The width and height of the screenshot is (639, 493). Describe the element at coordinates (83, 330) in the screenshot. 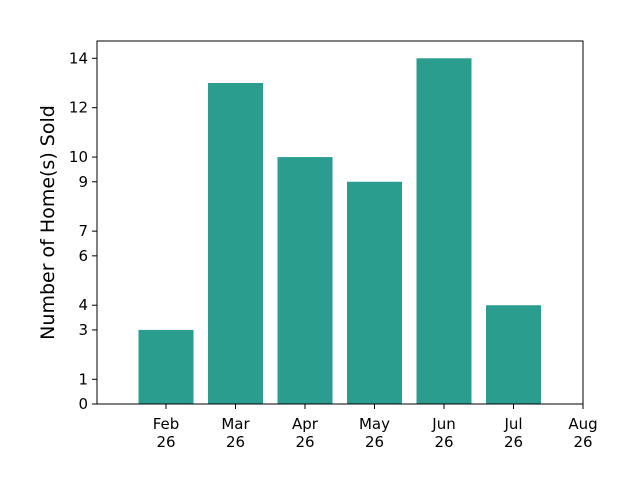

I see `y-tick-label: 3` at that location.